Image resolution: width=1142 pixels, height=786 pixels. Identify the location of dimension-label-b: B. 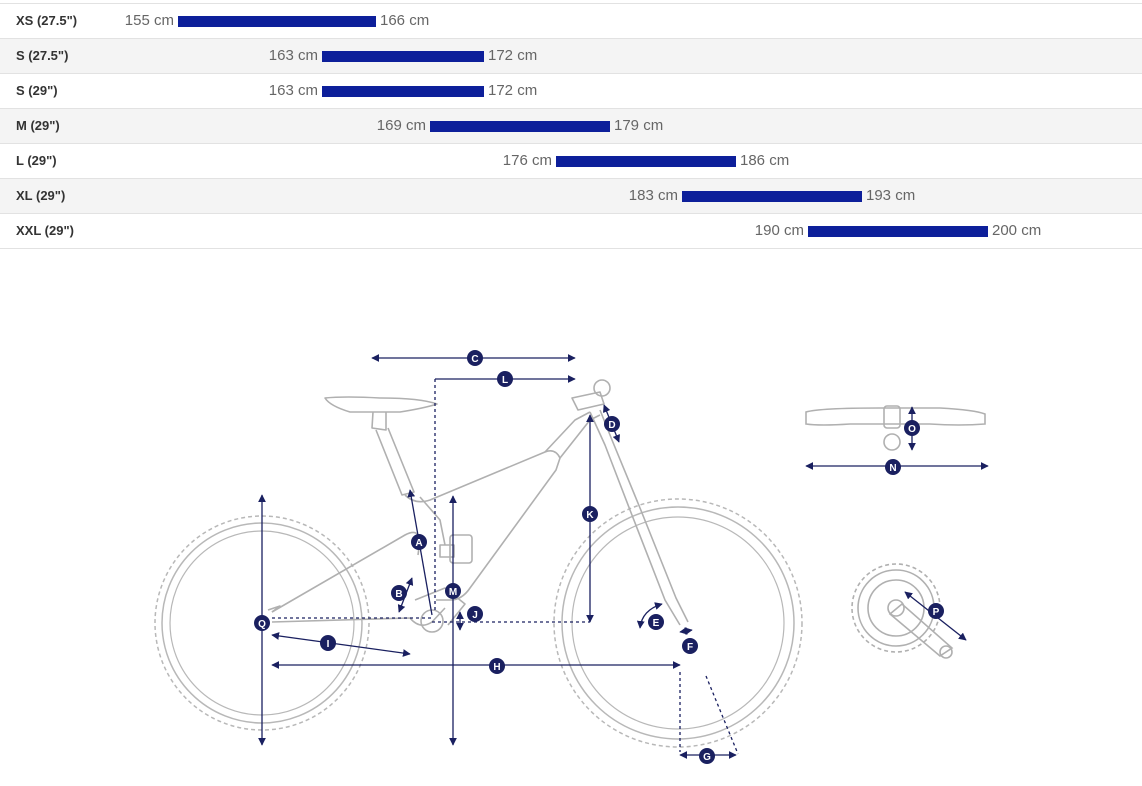
(399, 593).